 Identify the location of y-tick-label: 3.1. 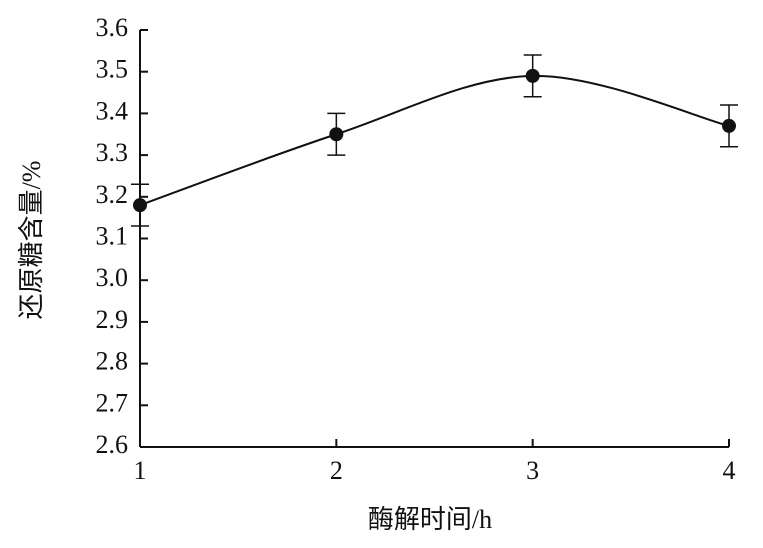
(112, 235).